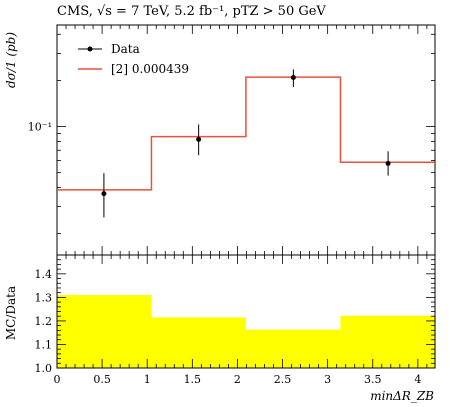 The image size is (450, 407). Describe the element at coordinates (193, 379) in the screenshot. I see `x-tick-label: 1.5` at that location.